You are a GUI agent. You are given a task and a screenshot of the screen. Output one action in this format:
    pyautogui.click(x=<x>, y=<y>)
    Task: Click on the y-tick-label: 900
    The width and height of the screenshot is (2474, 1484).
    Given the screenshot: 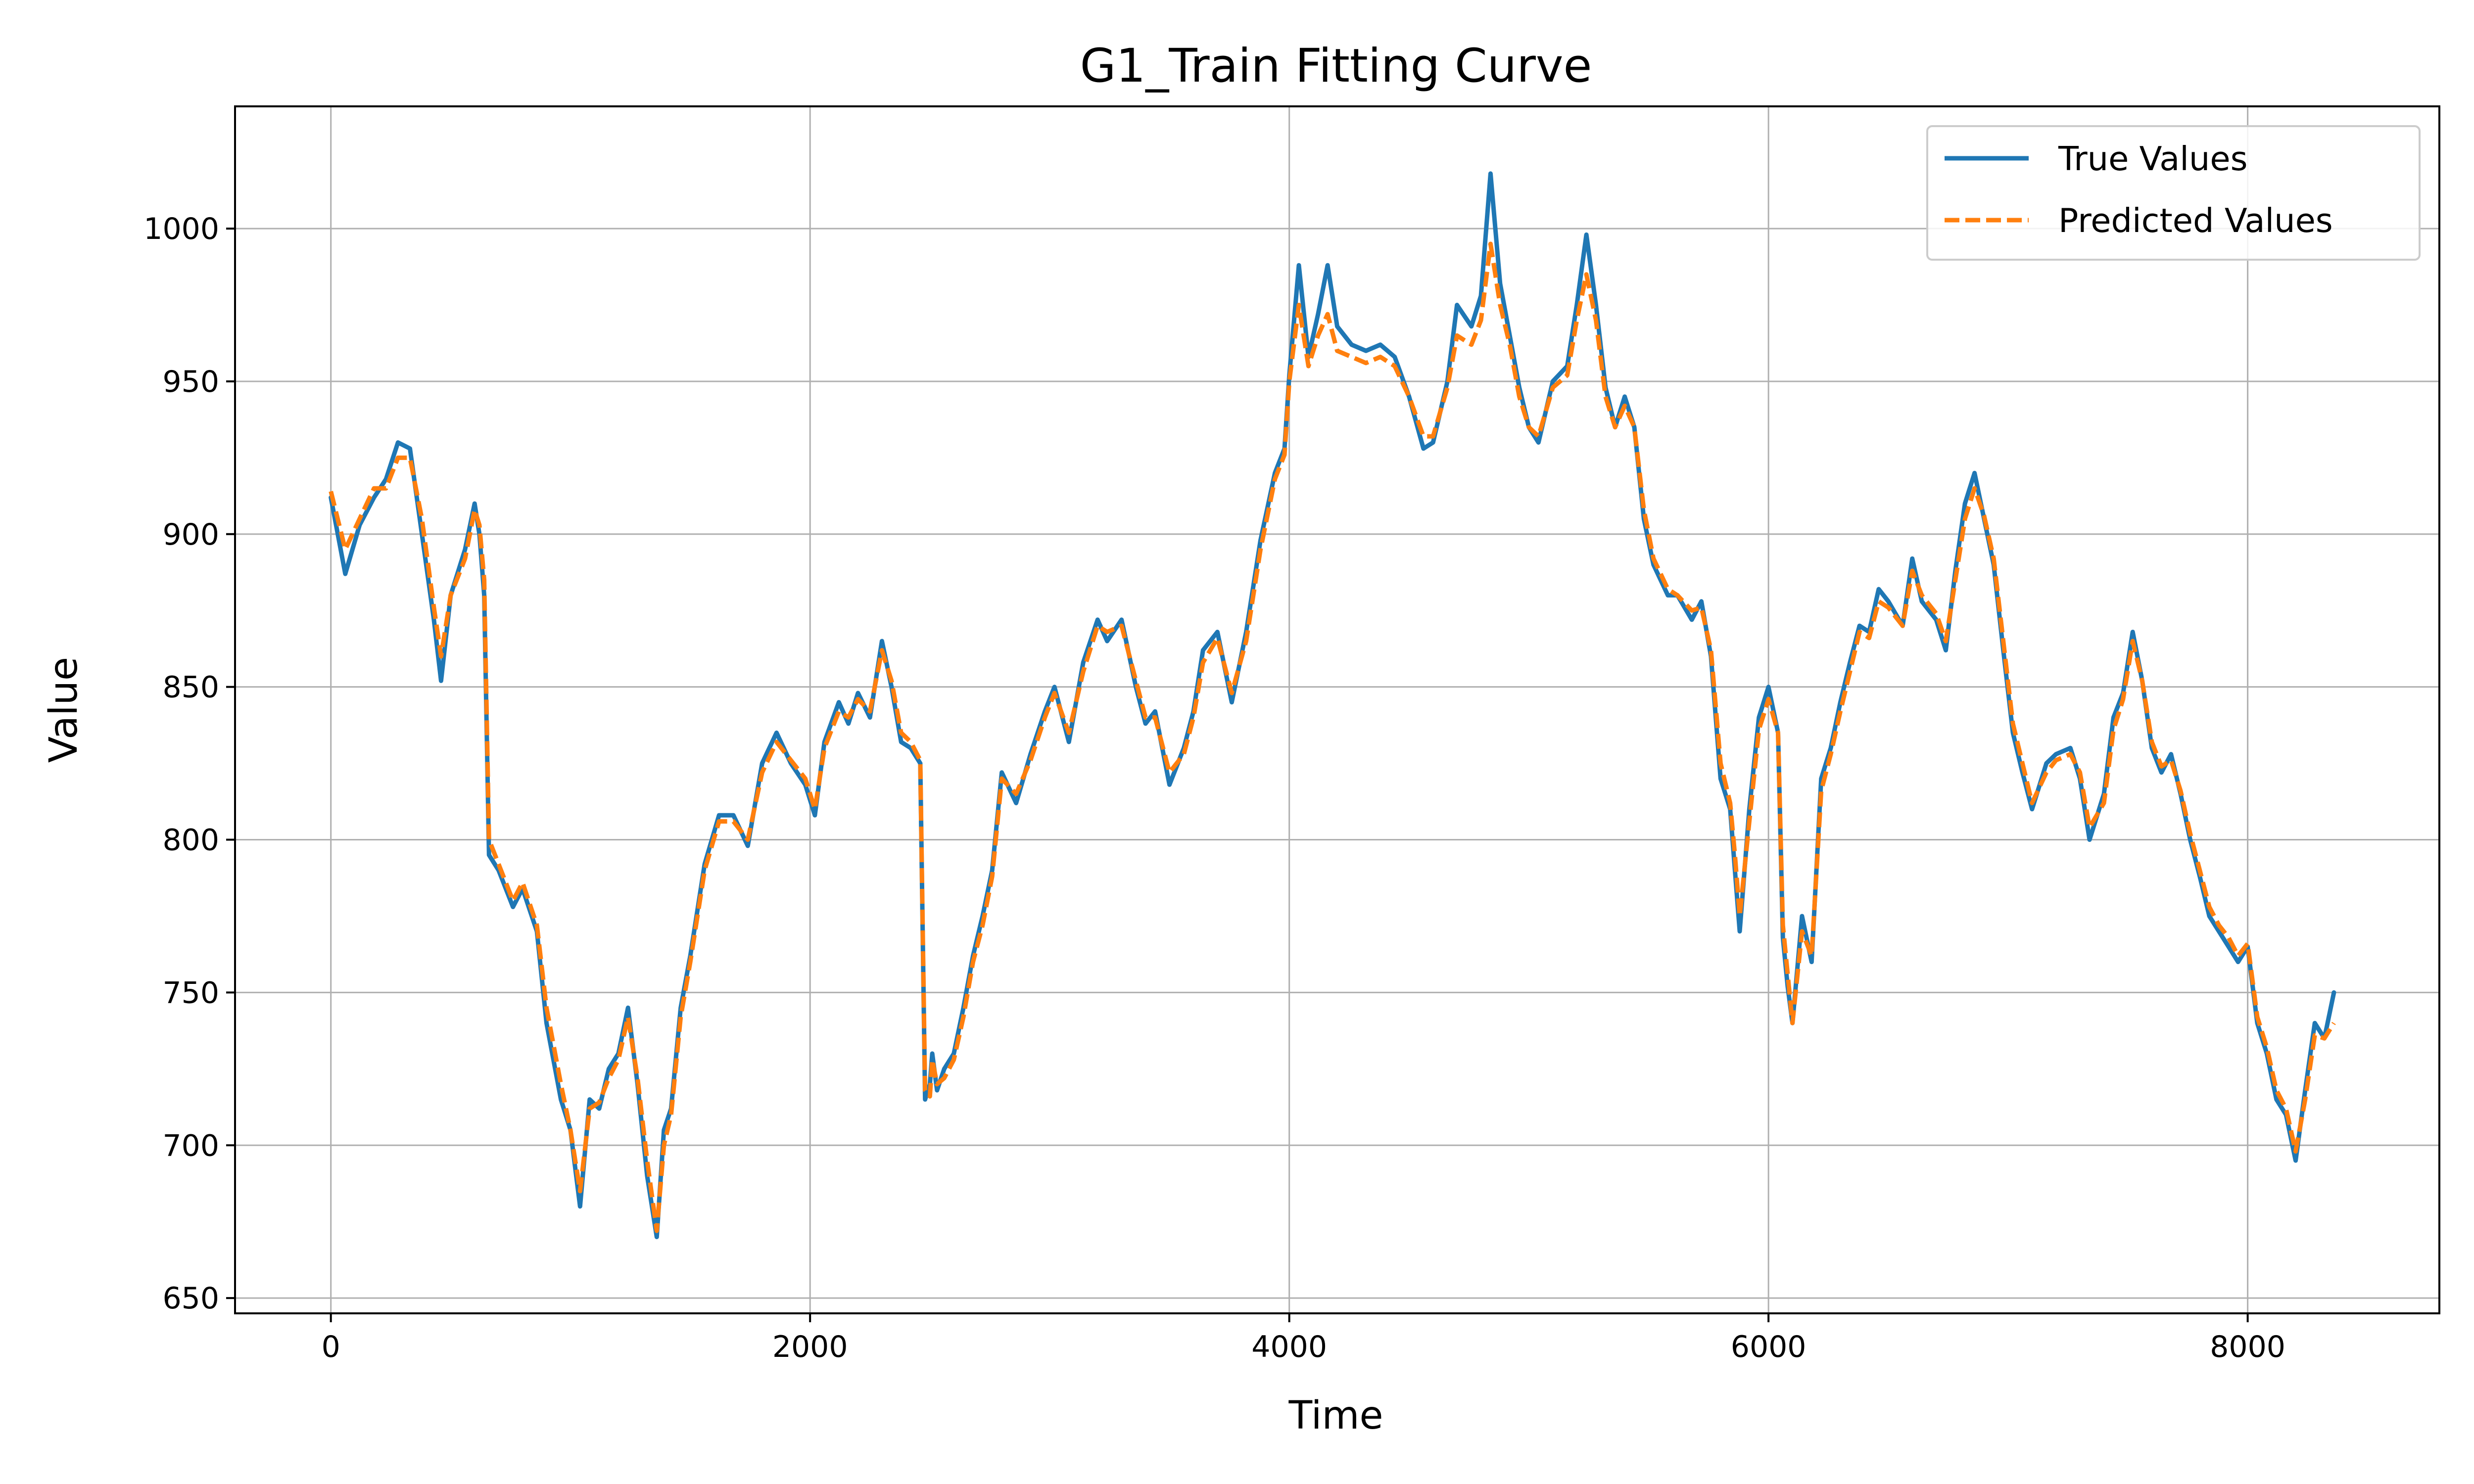 What is the action you would take?
    pyautogui.click(x=191, y=534)
    